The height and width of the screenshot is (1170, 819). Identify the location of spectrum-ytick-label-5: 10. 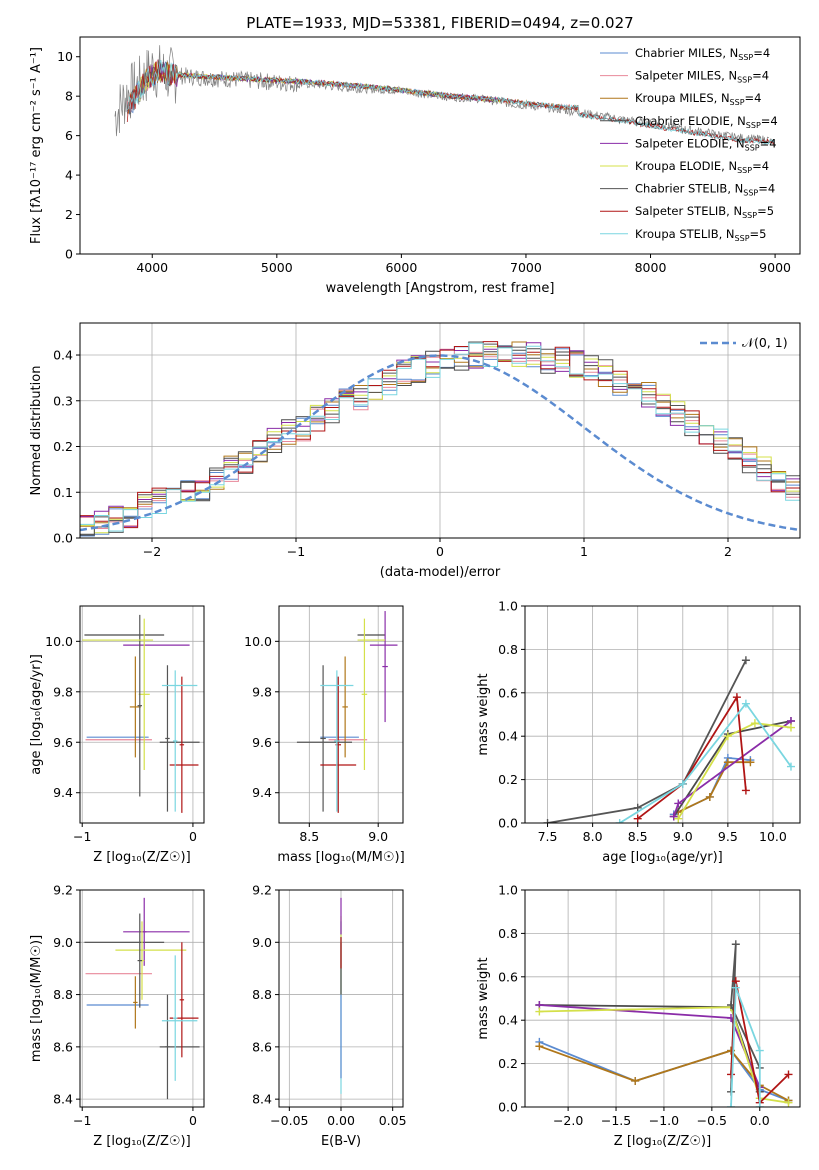
(65, 56).